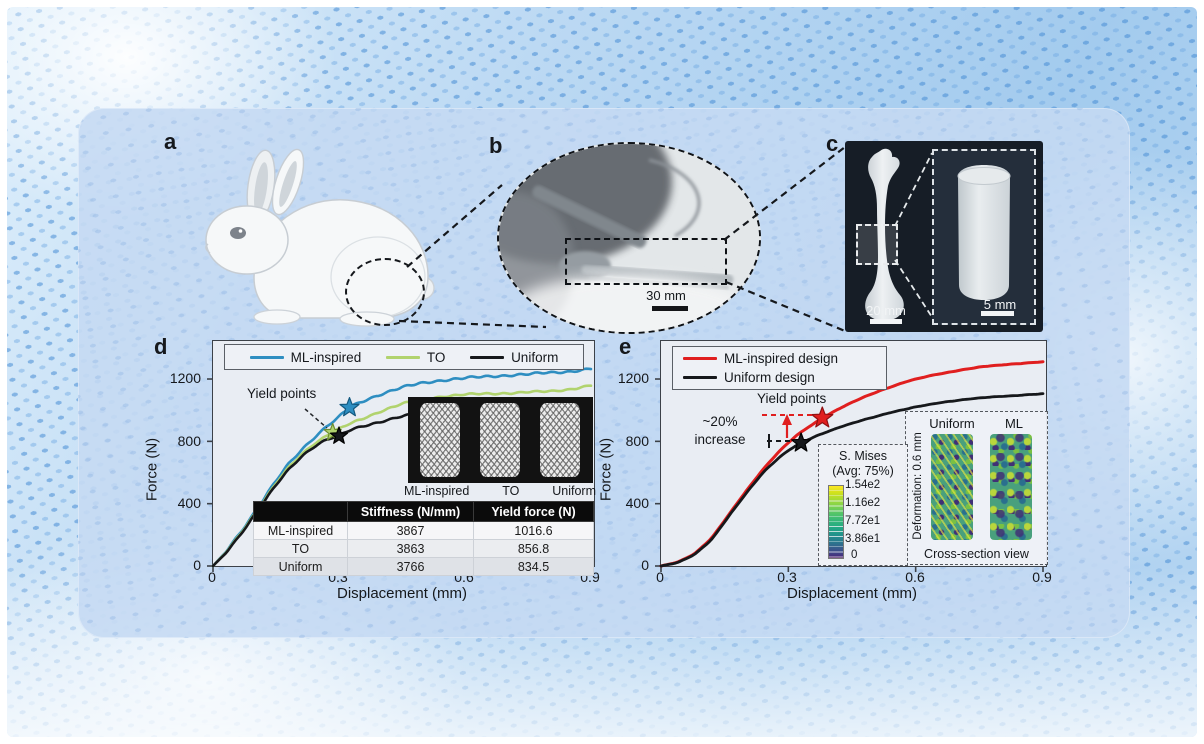 This screenshot has height=744, width=1204. What do you see at coordinates (326, 357) in the screenshot?
I see `legend-label: ML-inspired` at bounding box center [326, 357].